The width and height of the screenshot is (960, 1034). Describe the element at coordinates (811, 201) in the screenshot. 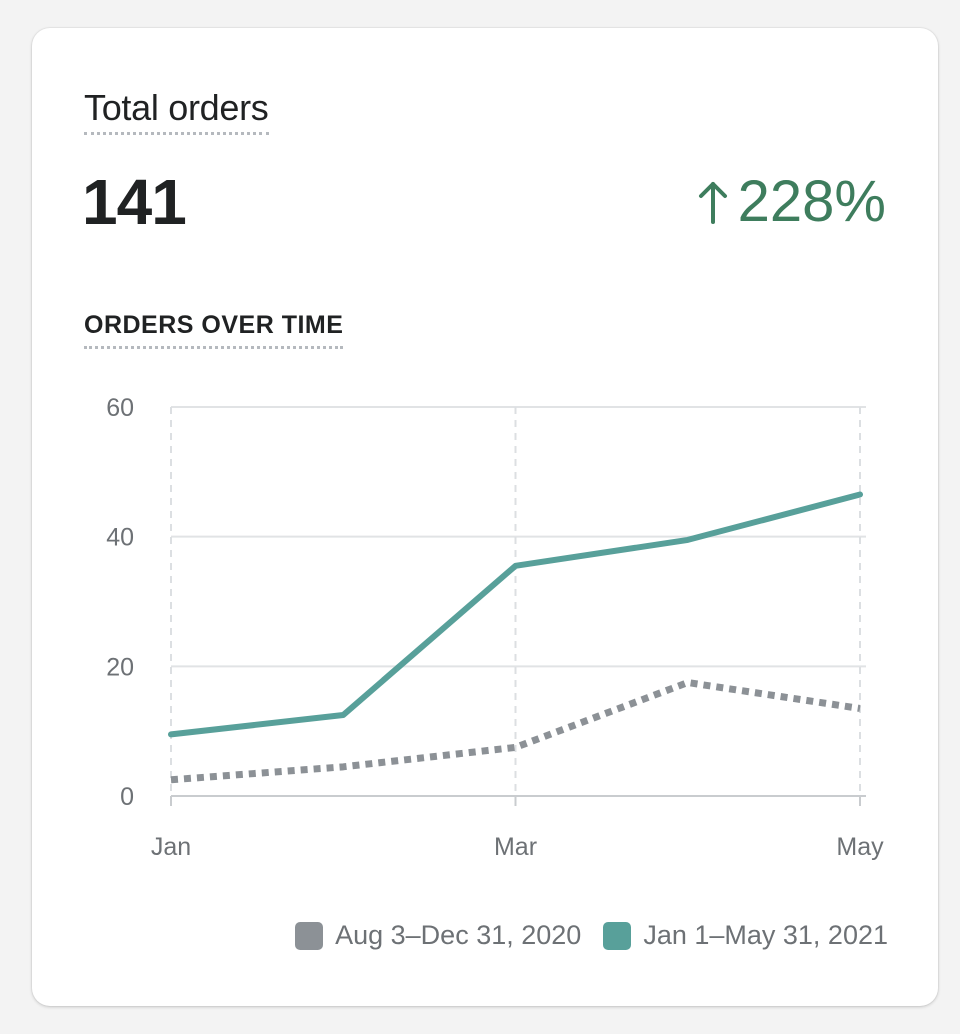

I see `metric-change-percent: 228%` at that location.